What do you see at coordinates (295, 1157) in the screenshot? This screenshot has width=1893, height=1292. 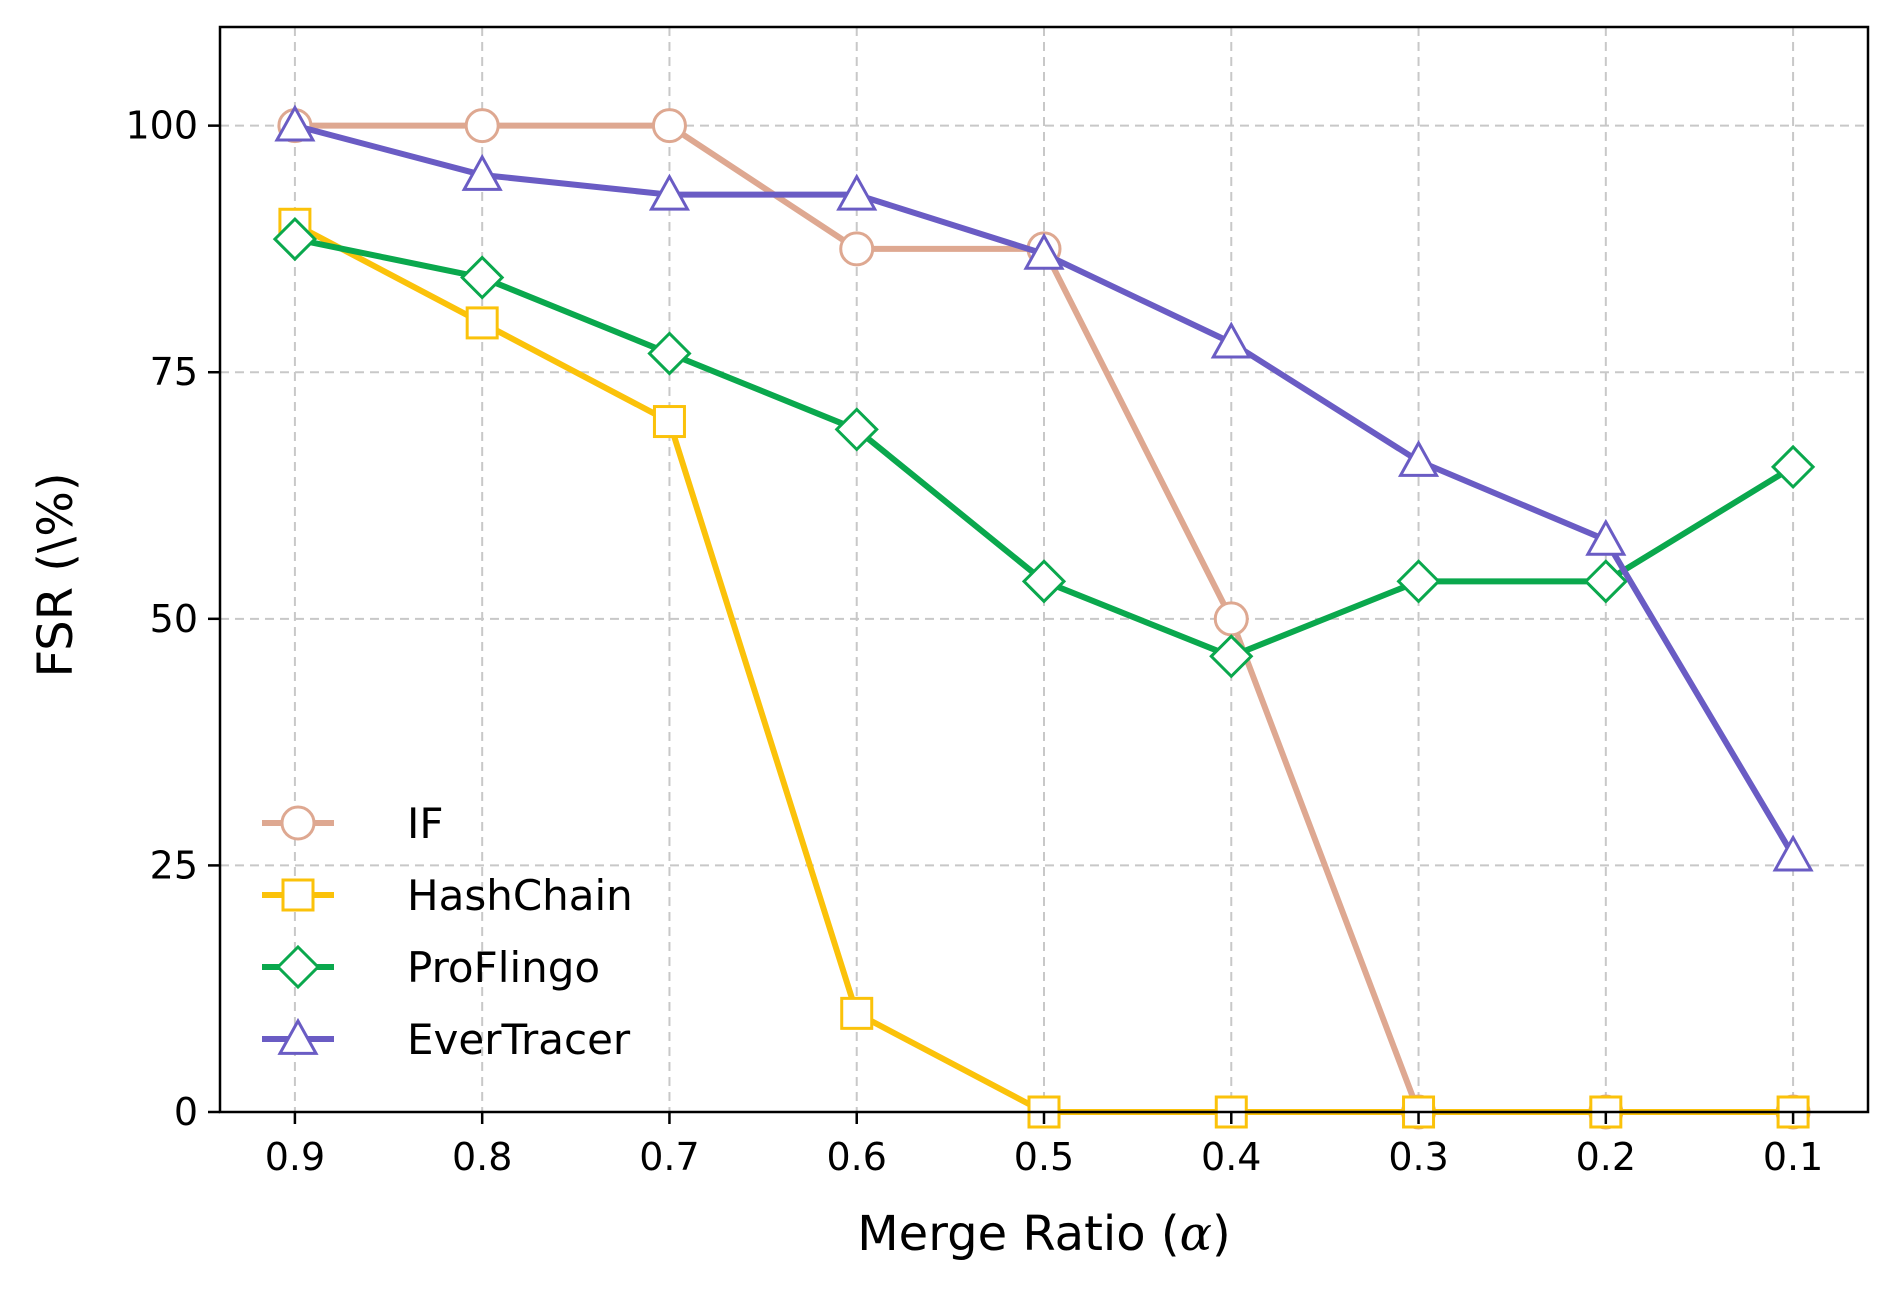 I see `x-tick-label: 0.9` at bounding box center [295, 1157].